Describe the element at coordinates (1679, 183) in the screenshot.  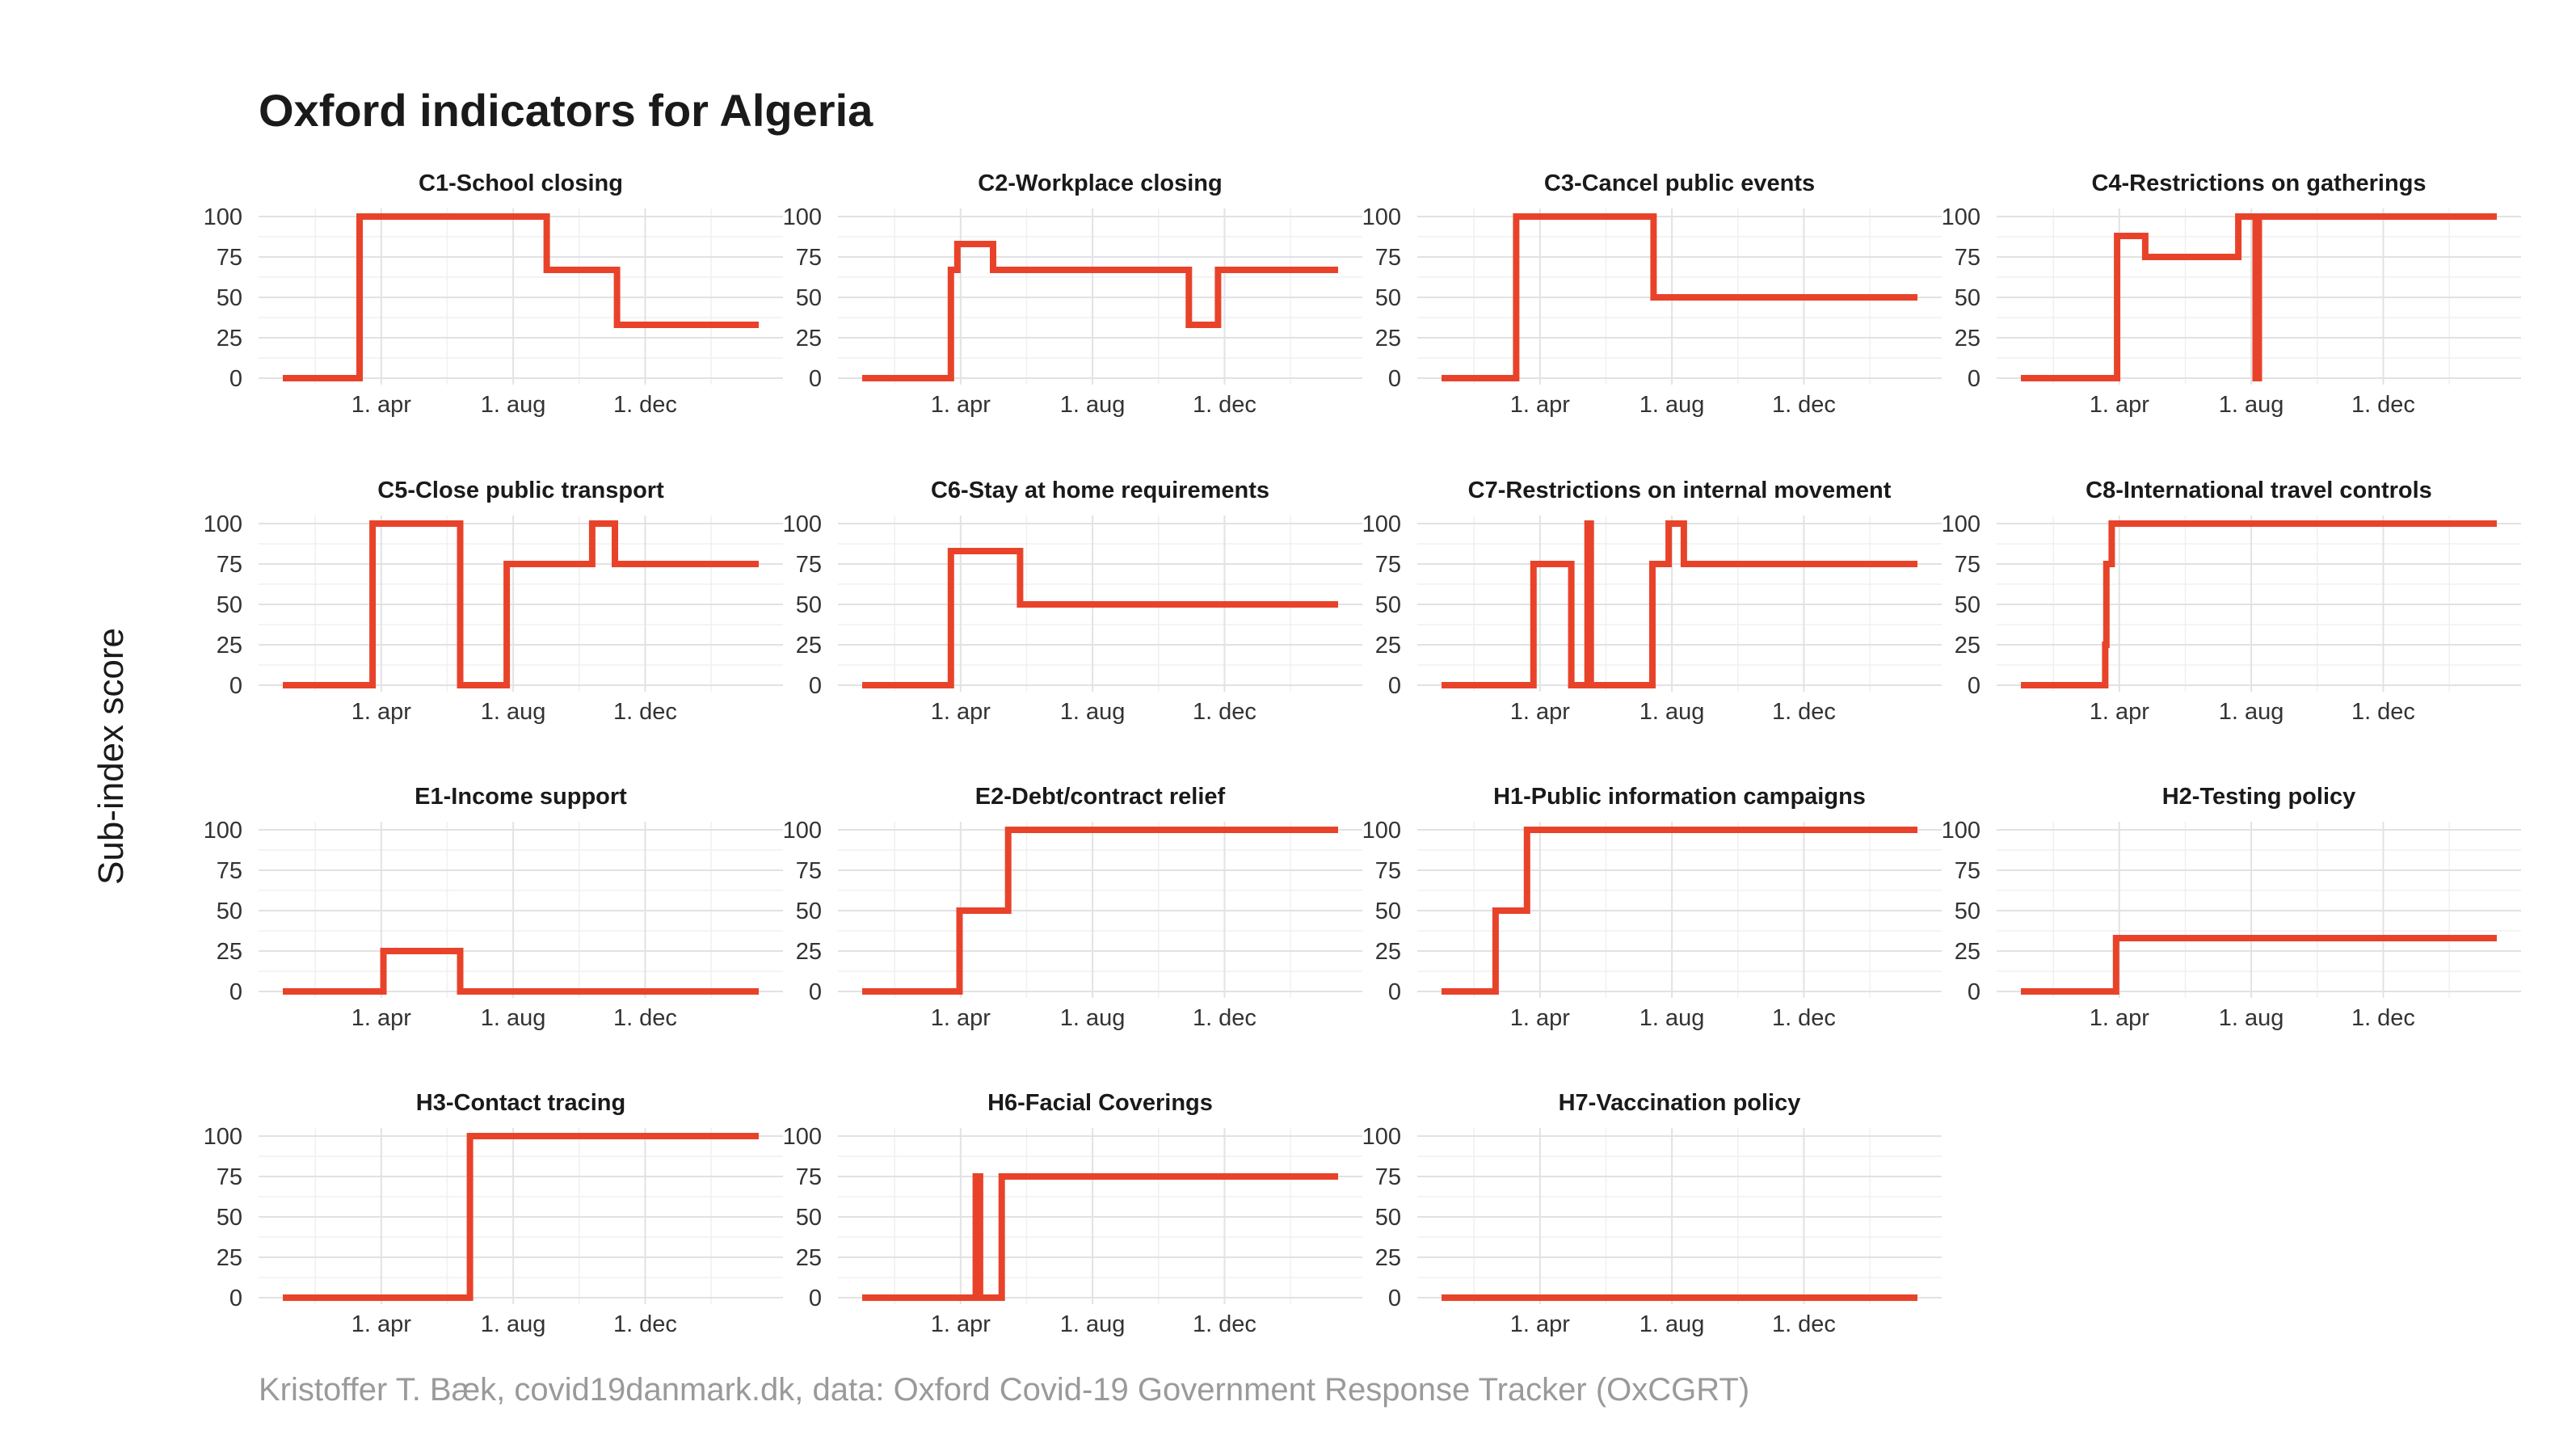
I see `panel-title: C3-Cancel public events` at that location.